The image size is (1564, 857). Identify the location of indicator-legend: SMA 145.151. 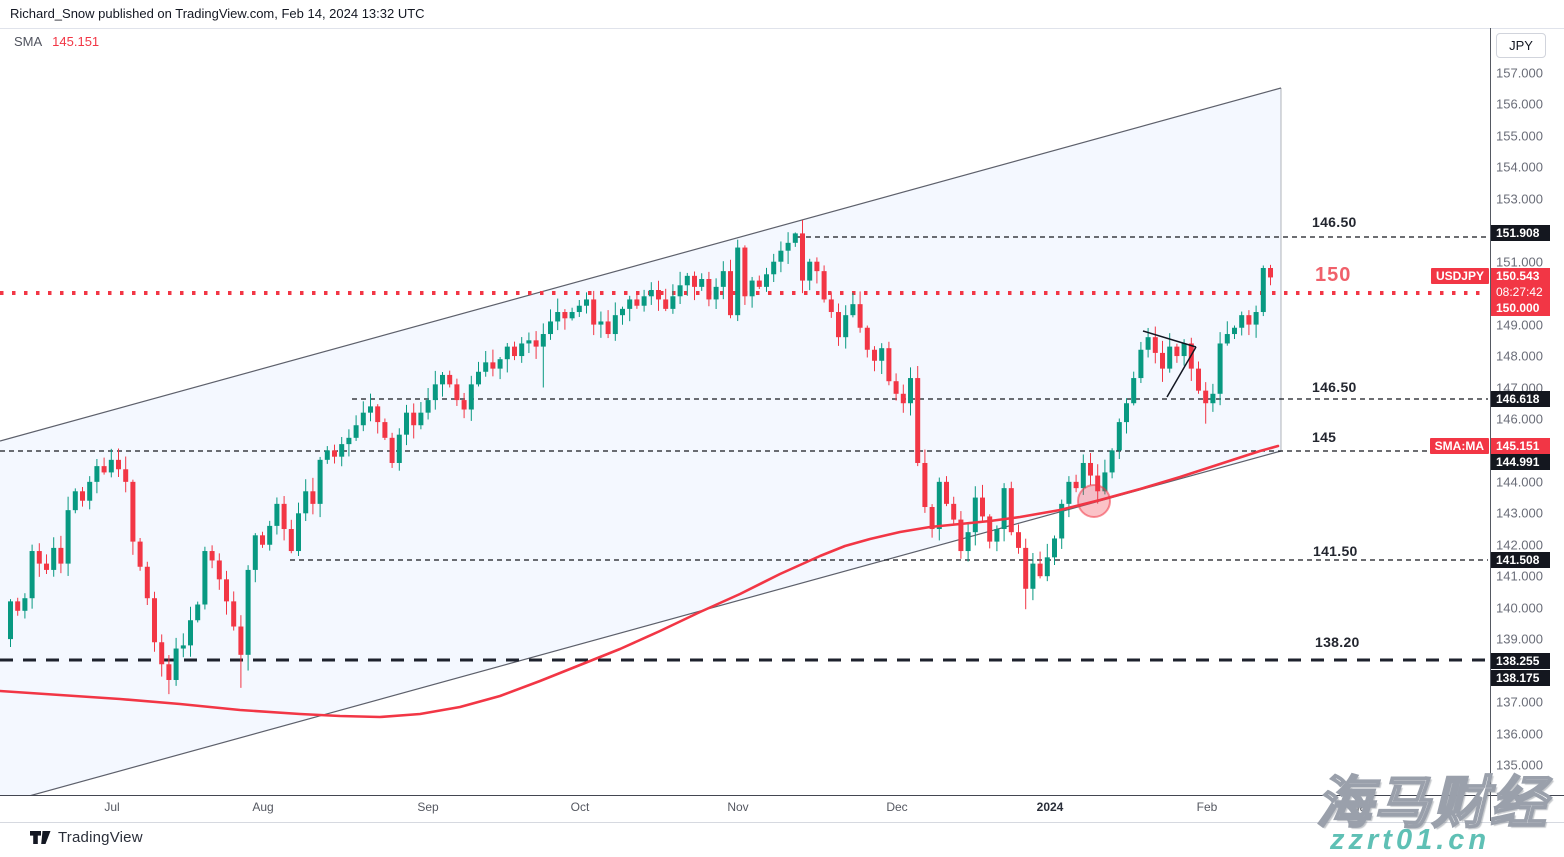
(56, 41).